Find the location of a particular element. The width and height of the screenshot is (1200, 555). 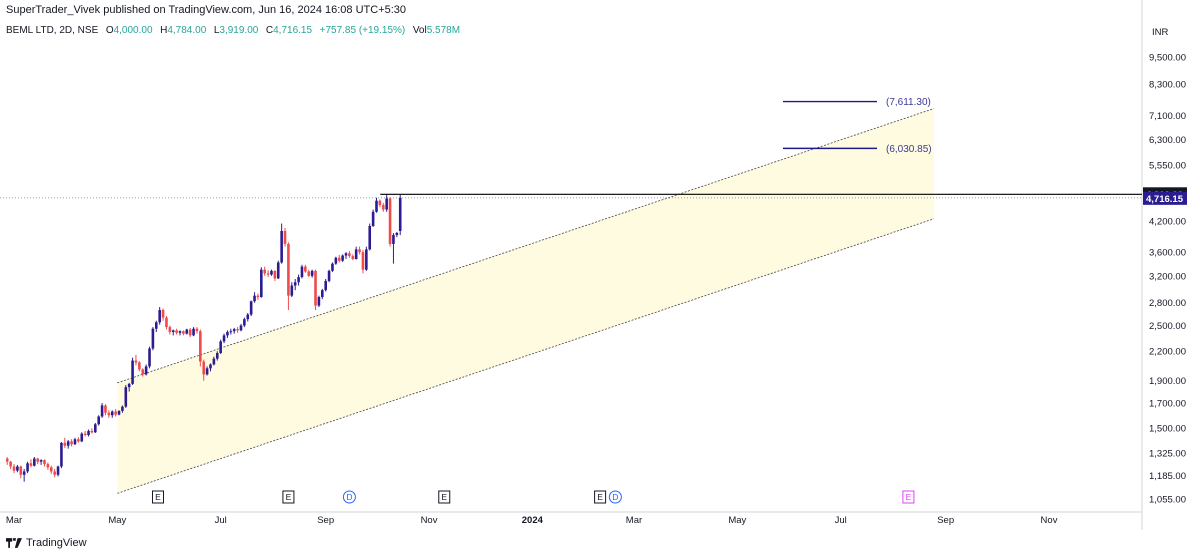

legend-volume-label: Vol is located at coordinates (419, 30).